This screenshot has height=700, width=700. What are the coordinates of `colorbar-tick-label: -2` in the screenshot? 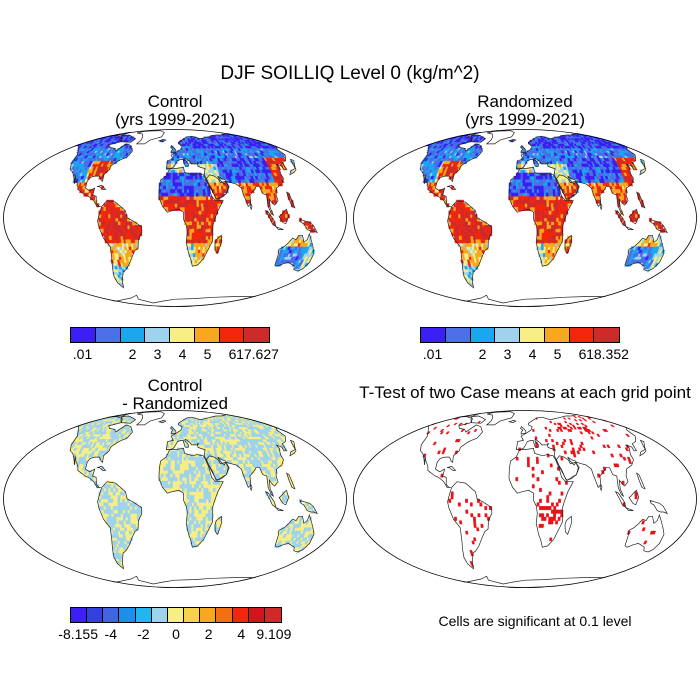 It's located at (143, 634).